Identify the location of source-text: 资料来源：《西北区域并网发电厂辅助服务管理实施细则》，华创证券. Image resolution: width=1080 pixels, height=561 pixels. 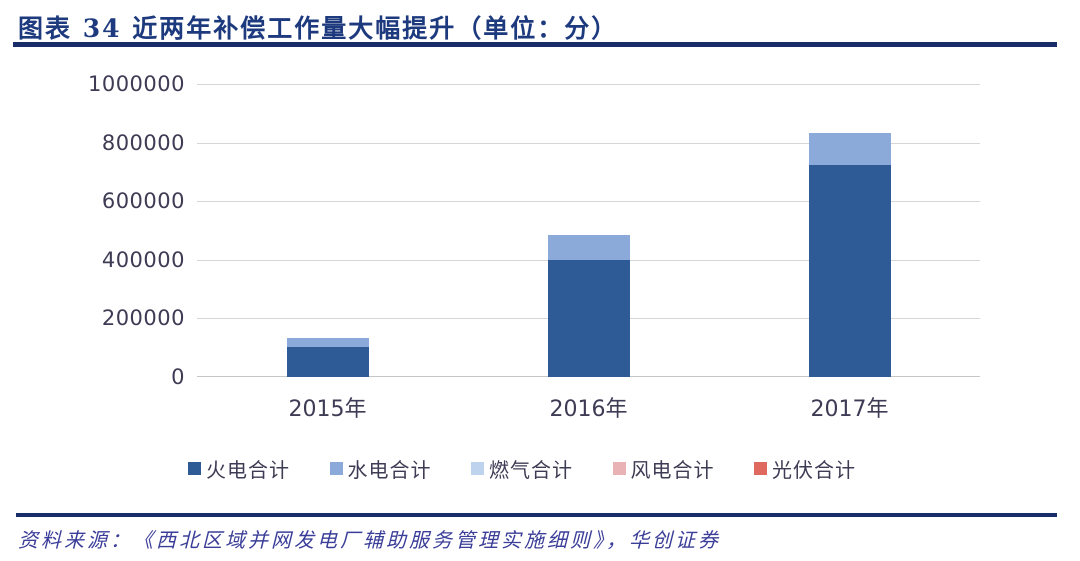
(369, 540).